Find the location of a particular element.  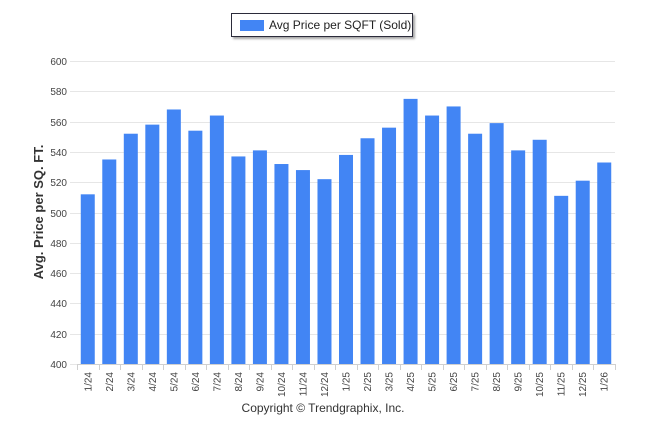

x-tick-label: 10/25 is located at coordinates (540, 384).